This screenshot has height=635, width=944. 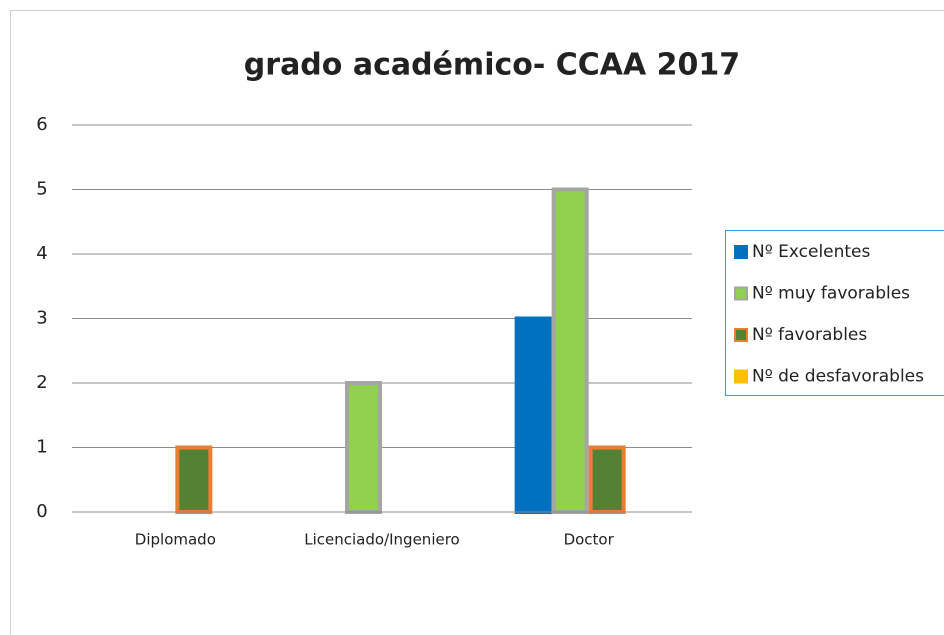 What do you see at coordinates (41, 447) in the screenshot?
I see `y-tick-label: 1` at bounding box center [41, 447].